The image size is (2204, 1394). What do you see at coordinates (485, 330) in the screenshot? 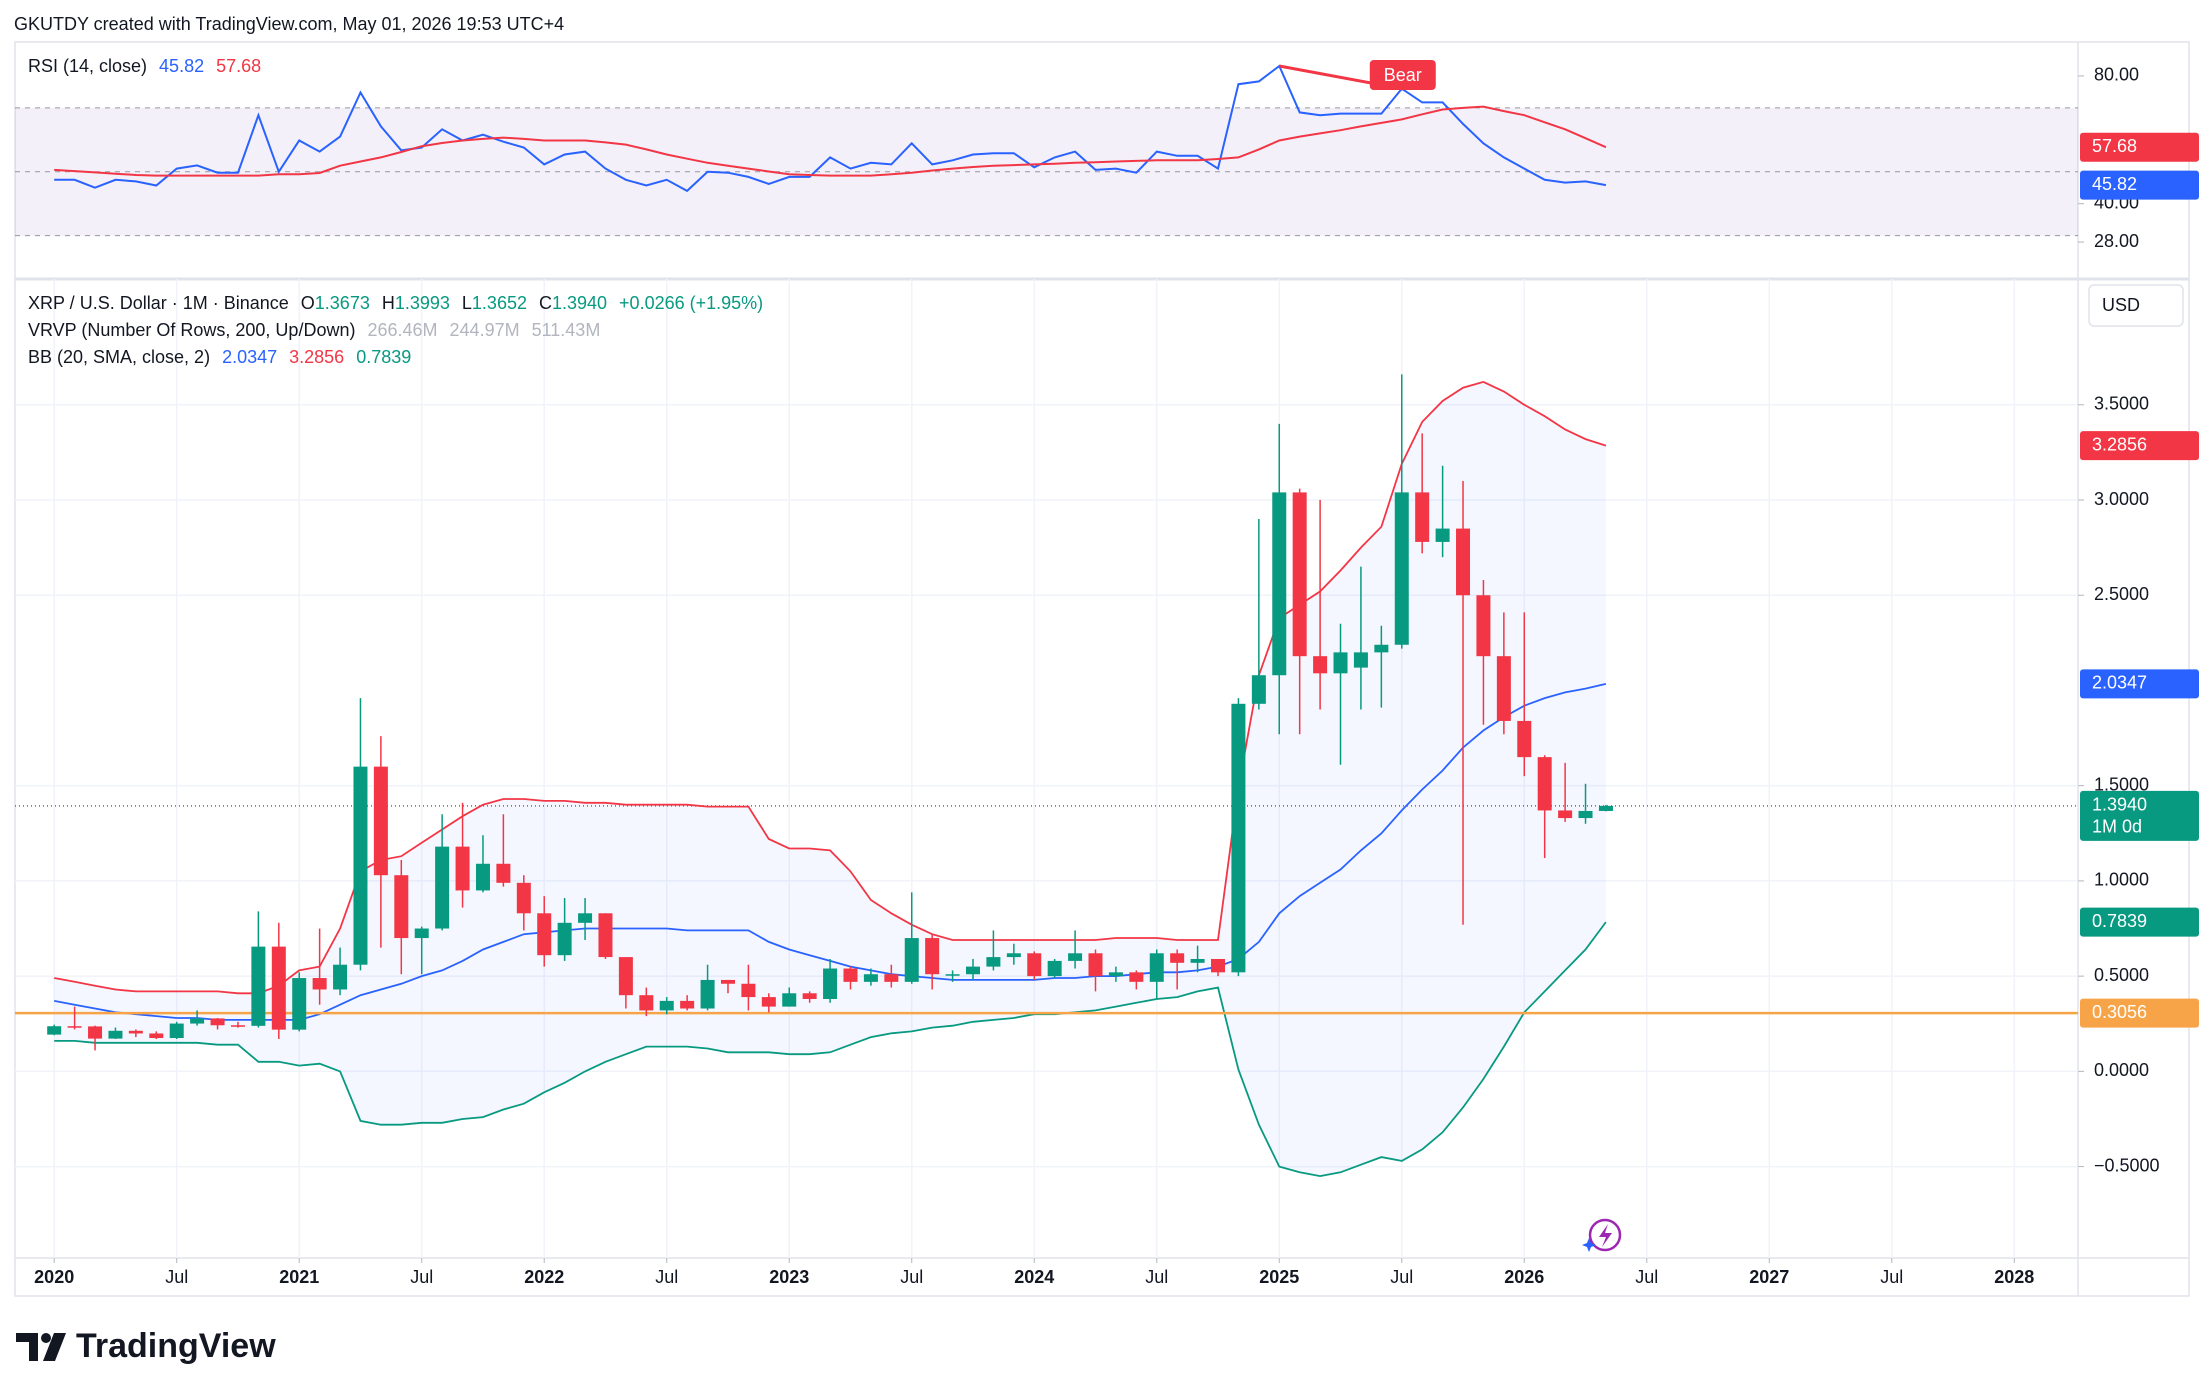
I see `vrvp-value: 244.97M` at bounding box center [485, 330].